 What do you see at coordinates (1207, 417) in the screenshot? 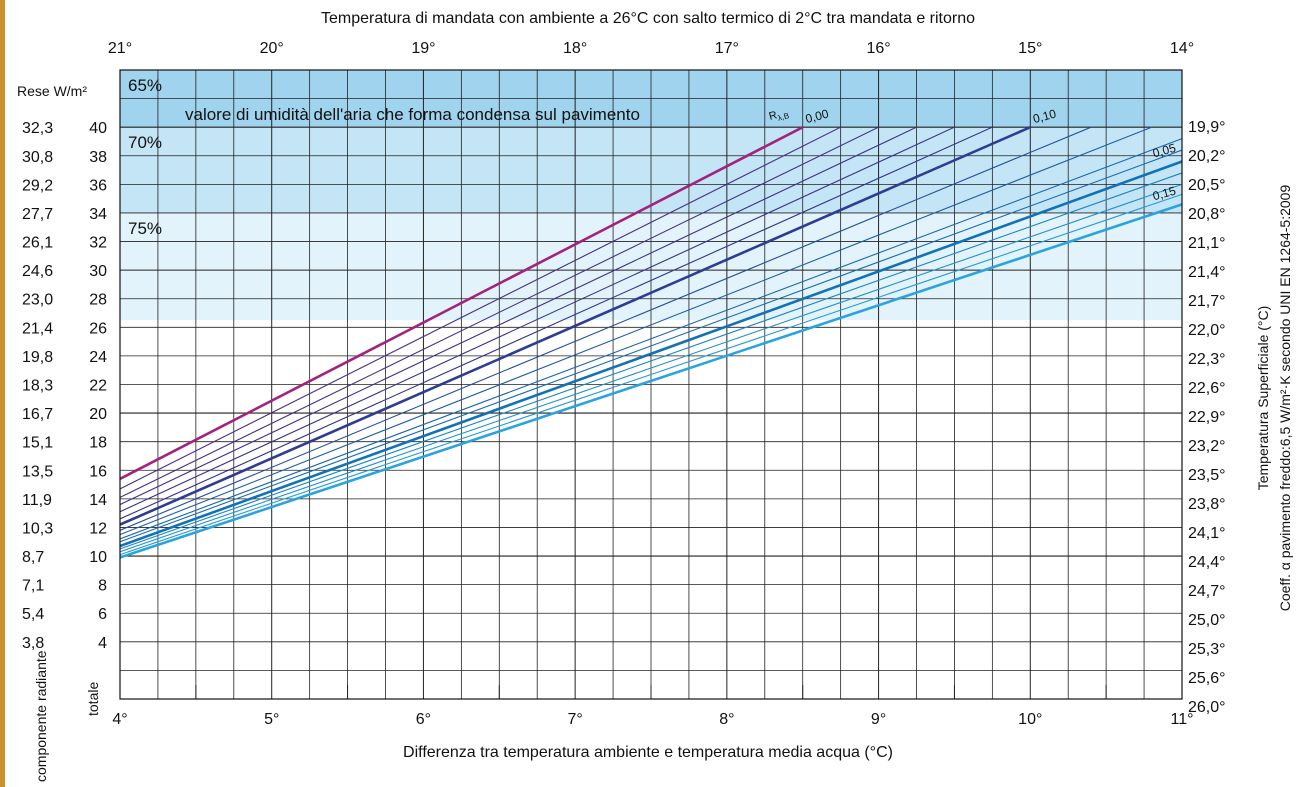
I see `y-tick-surface: 22,9°` at bounding box center [1207, 417].